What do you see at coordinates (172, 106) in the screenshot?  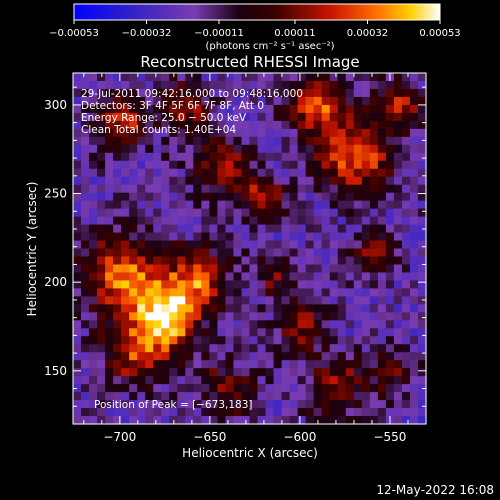 I see `annotation-detectors: Detectors: 3F 4F 5F 6F 7F 8F, Att 0` at bounding box center [172, 106].